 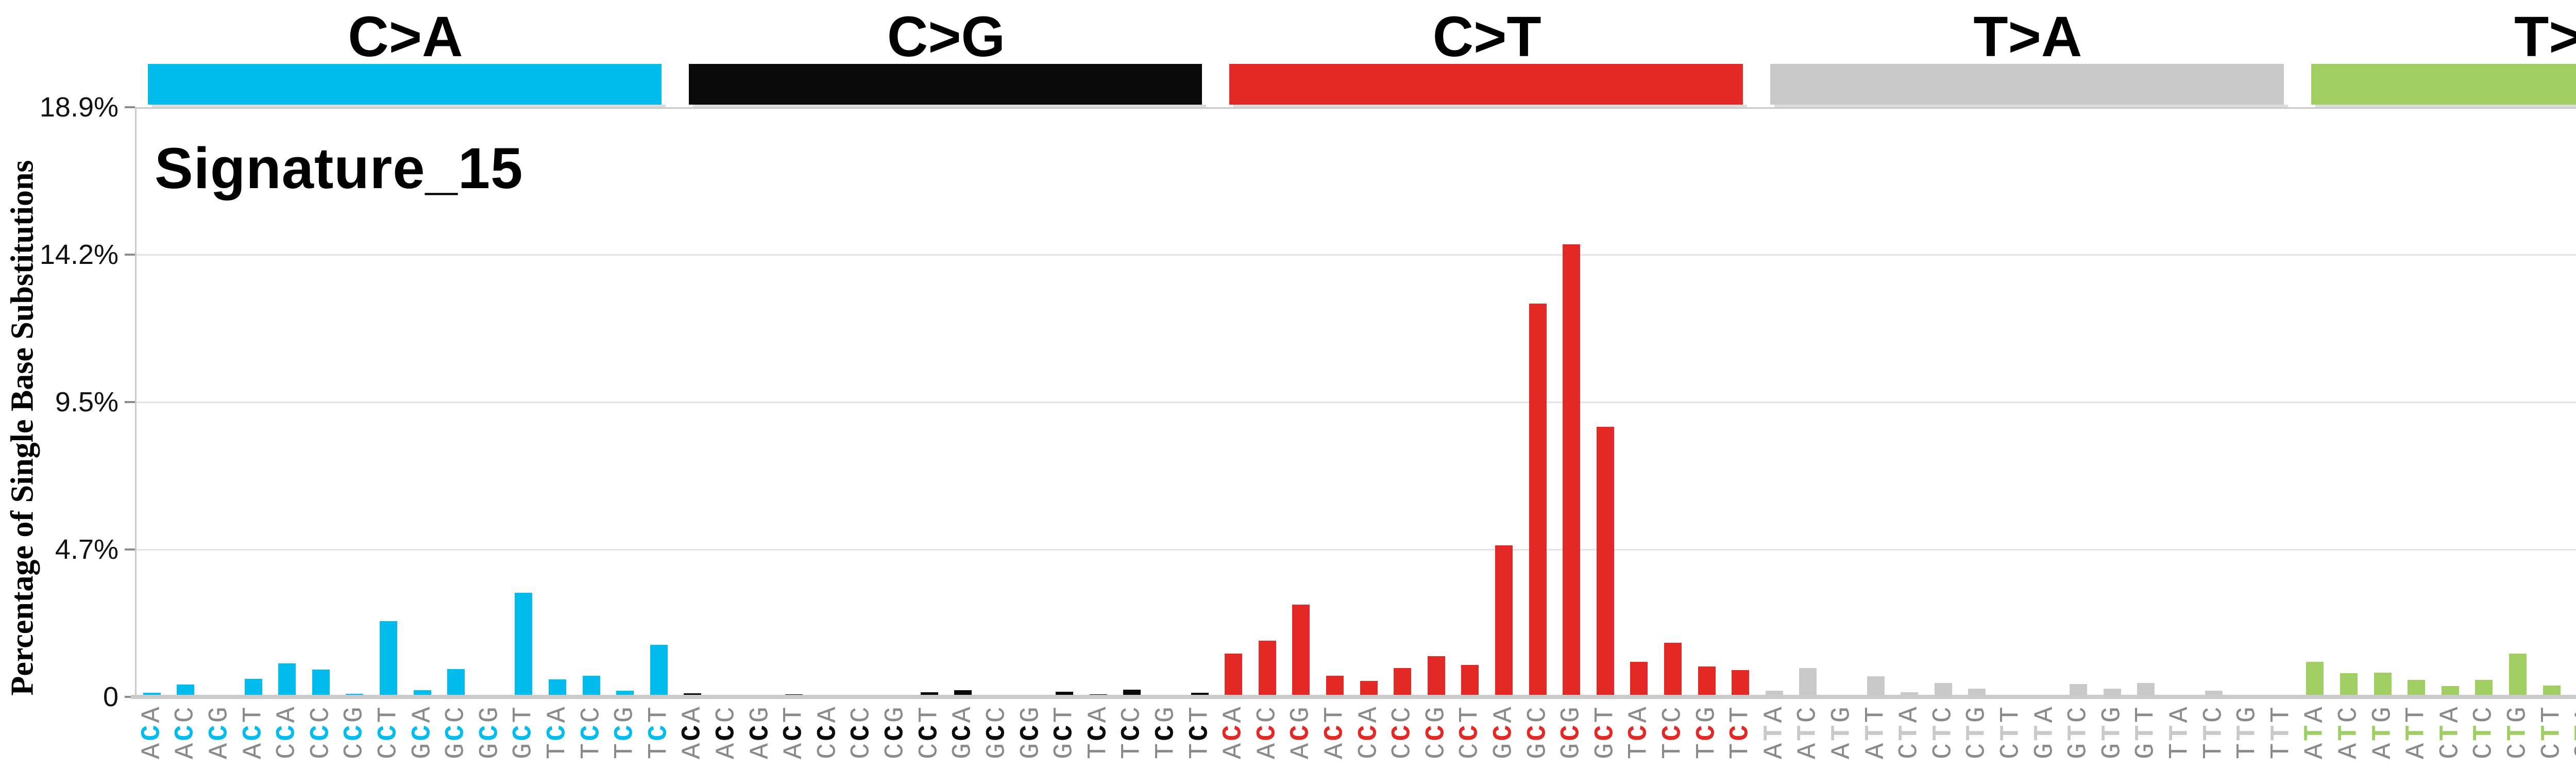 I want to click on x-tick-label: GTG, so click(x=2112, y=732).